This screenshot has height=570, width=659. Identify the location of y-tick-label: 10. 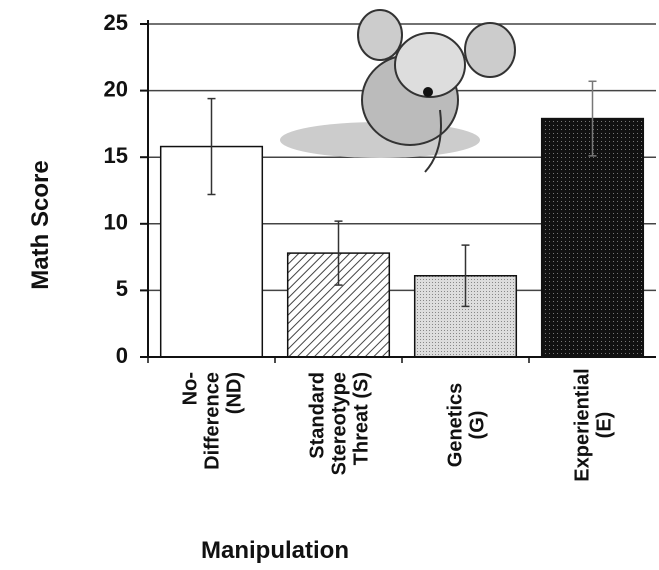
(116, 222).